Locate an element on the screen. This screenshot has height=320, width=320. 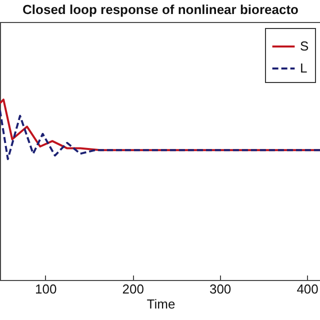
x-tick-label: 200 is located at coordinates (133, 289).